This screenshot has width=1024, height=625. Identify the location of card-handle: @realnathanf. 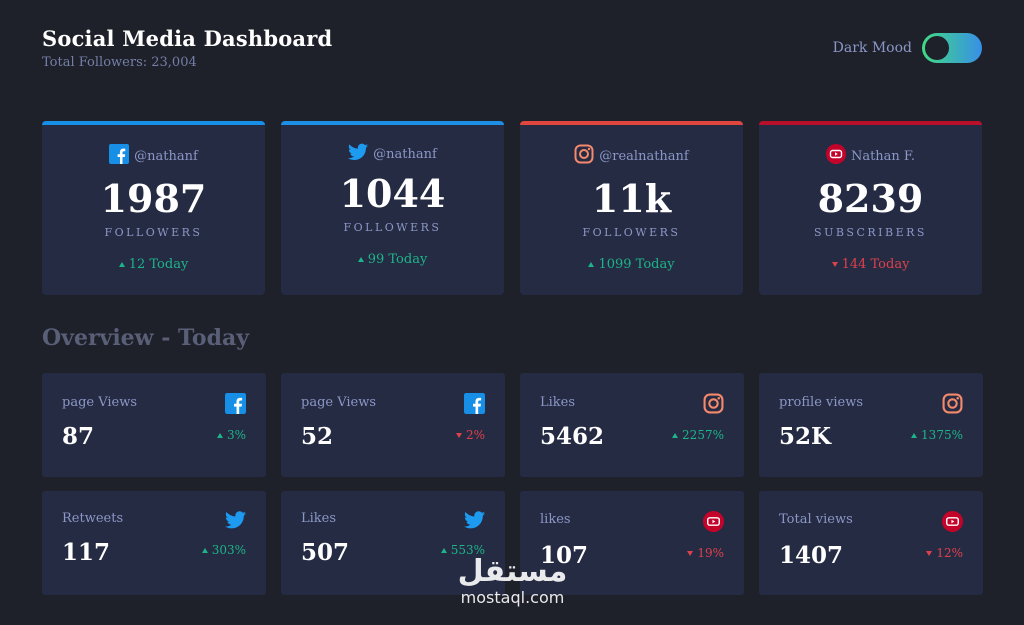
(644, 156).